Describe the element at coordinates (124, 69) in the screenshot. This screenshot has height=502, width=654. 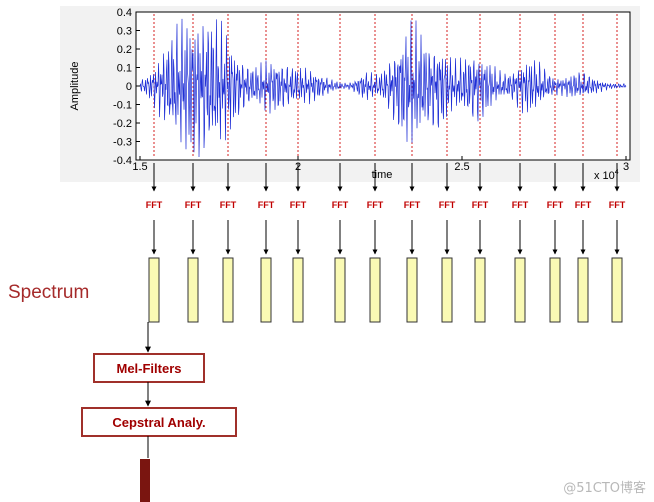
I see `y-tick-label: 0.1` at that location.